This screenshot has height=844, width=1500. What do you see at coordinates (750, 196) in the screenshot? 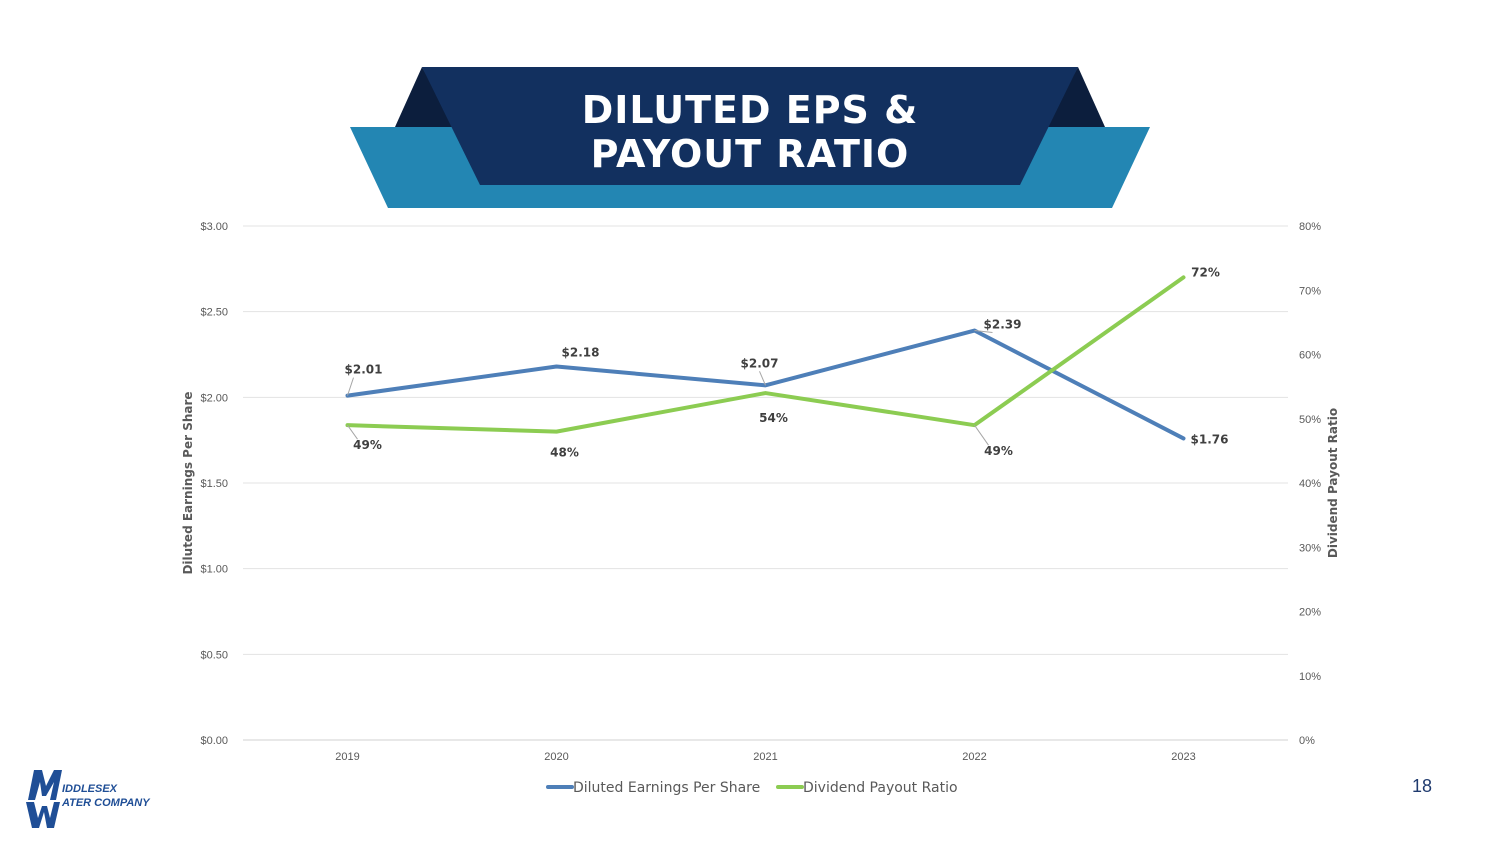
I see `banner-bottom-strip` at bounding box center [750, 196].